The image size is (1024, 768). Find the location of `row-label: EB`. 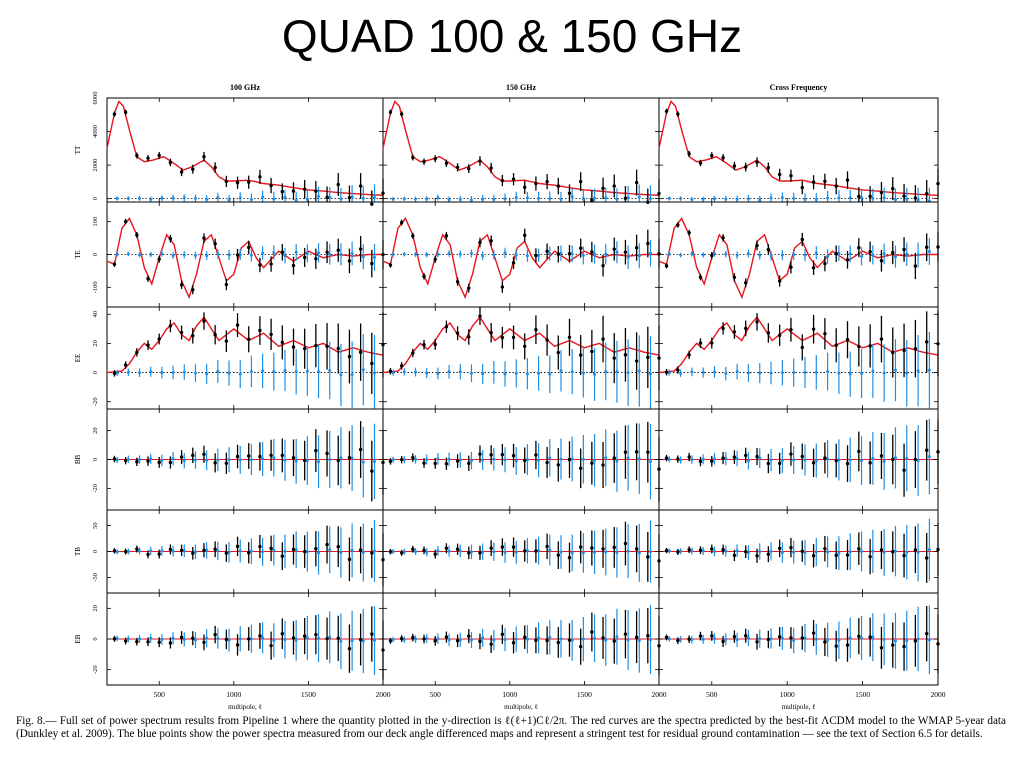

row-label: EB is located at coordinates (78, 638).